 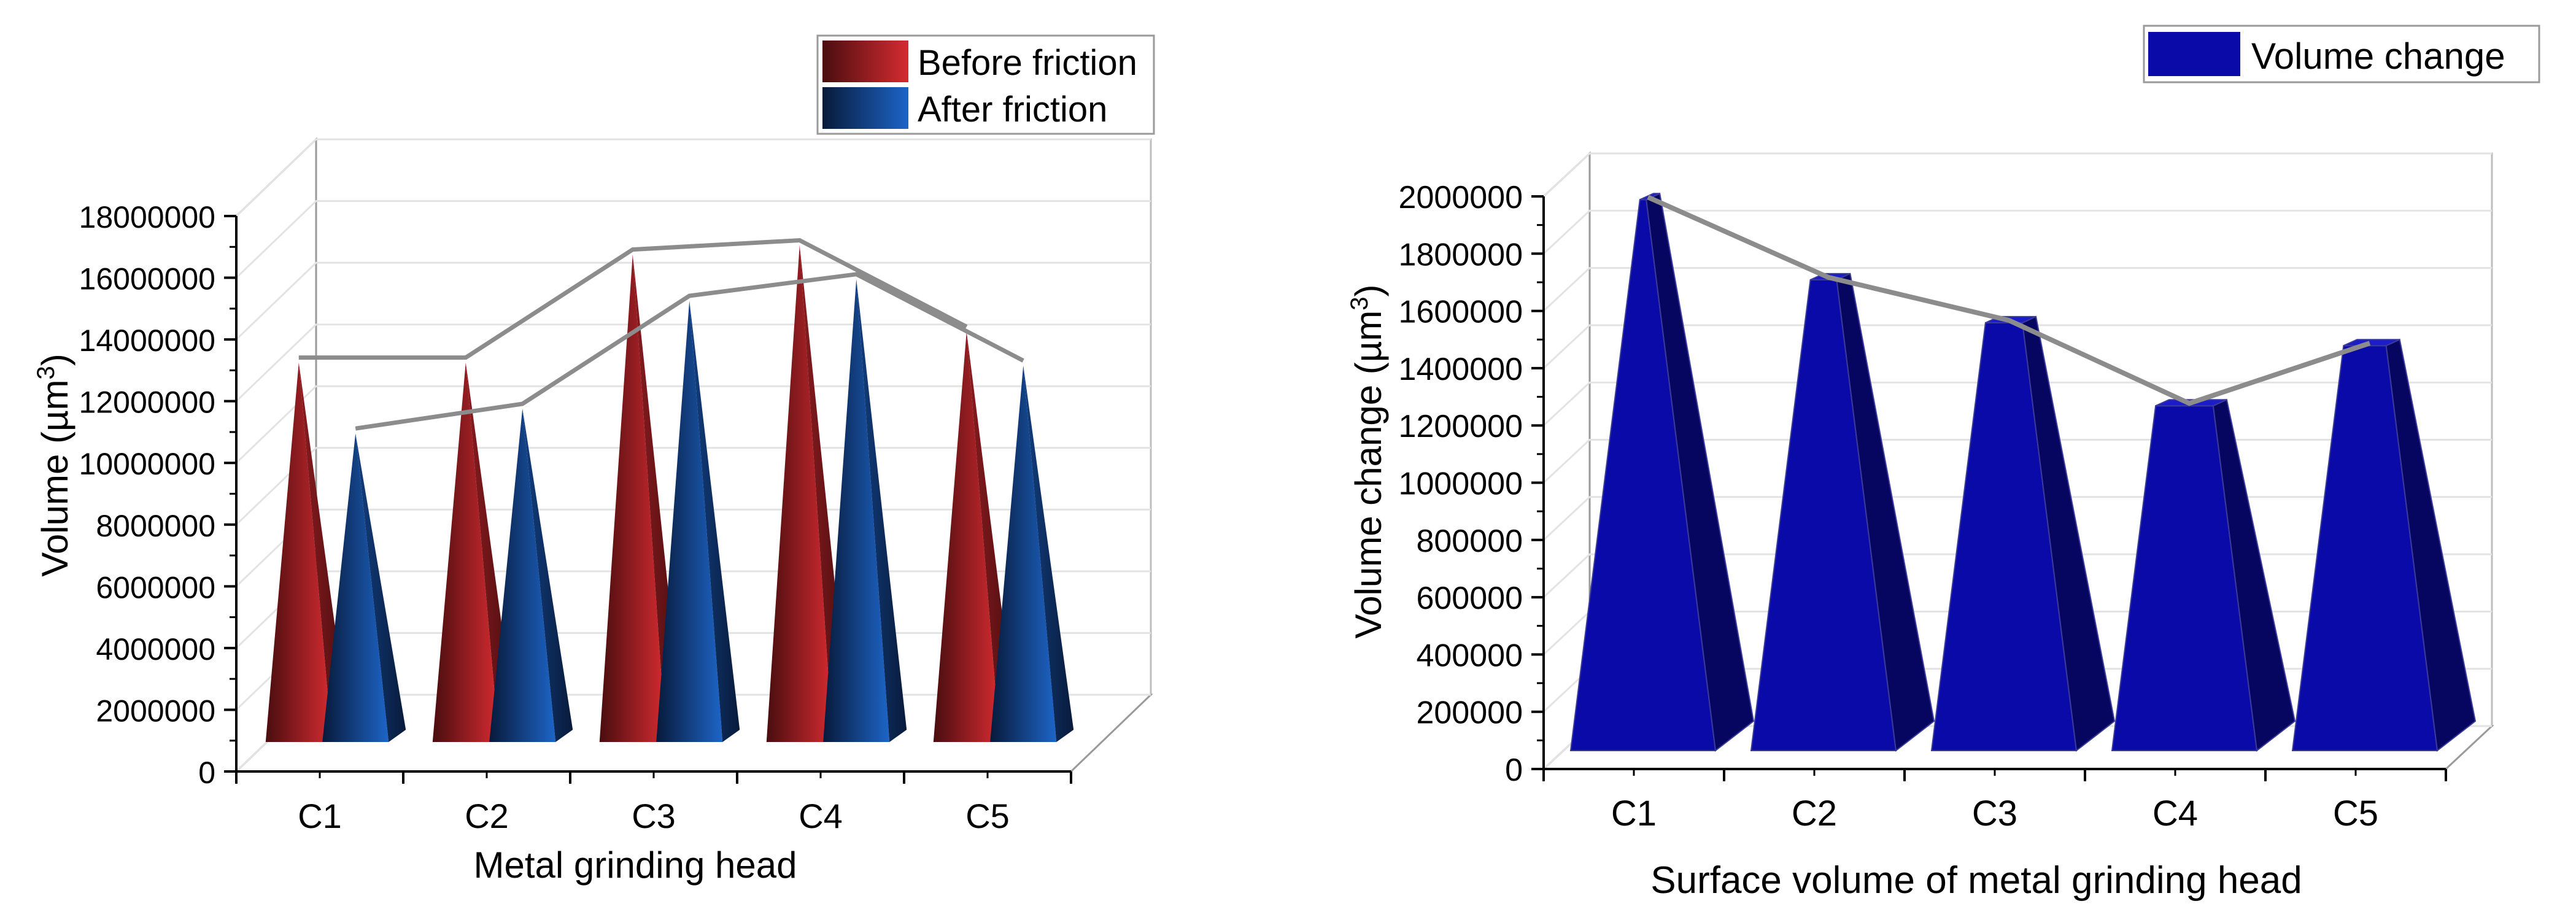 I want to click on y-tick-label: 4000000, so click(x=155, y=649).